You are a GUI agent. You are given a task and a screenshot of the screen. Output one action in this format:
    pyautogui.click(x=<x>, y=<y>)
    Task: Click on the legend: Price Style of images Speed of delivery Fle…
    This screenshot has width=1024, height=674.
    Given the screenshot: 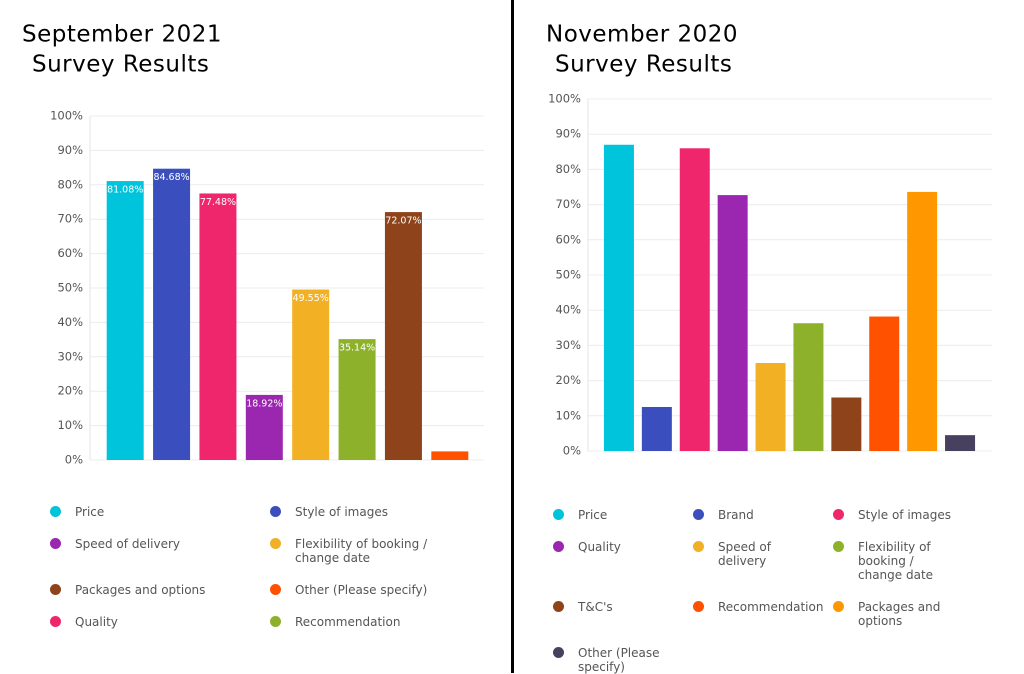 What is the action you would take?
    pyautogui.click(x=270, y=567)
    